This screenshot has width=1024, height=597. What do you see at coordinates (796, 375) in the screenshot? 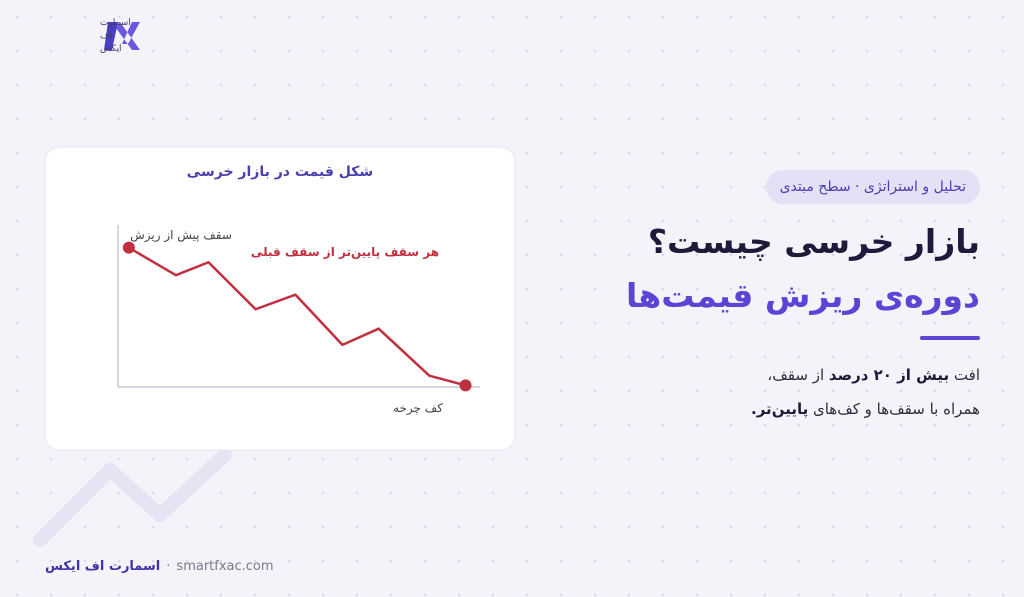
I see `text: از سقف،` at bounding box center [796, 375].